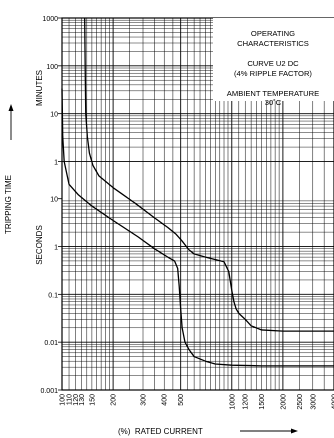  What do you see at coordinates (273, 102) in the screenshot?
I see `annotation-temperature: 30˚C` at bounding box center [273, 102].